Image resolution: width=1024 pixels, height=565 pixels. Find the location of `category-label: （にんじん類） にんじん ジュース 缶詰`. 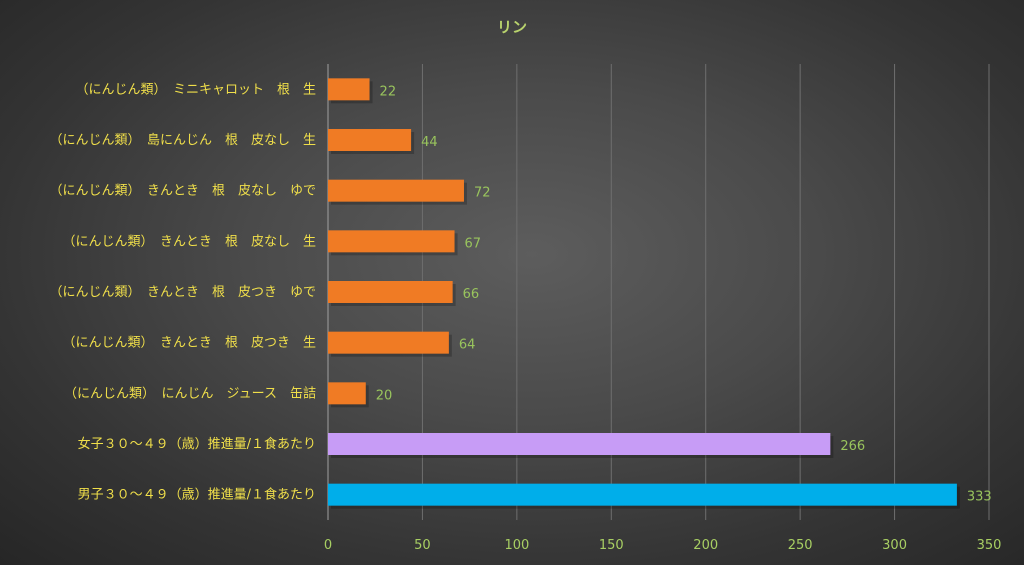

category-label: （にんじん類） にんじん ジュース 缶詰 is located at coordinates (190, 393).